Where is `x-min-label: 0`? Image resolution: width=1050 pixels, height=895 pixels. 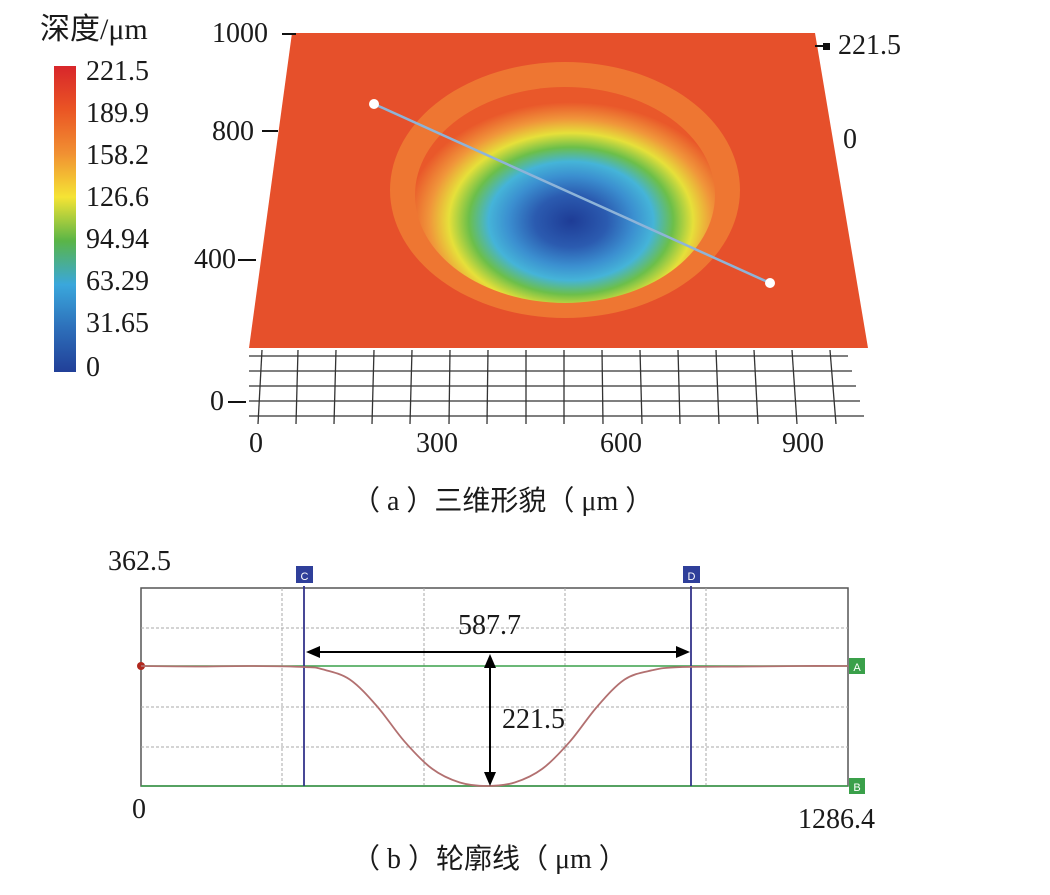
x-min-label: 0 is located at coordinates (139, 809).